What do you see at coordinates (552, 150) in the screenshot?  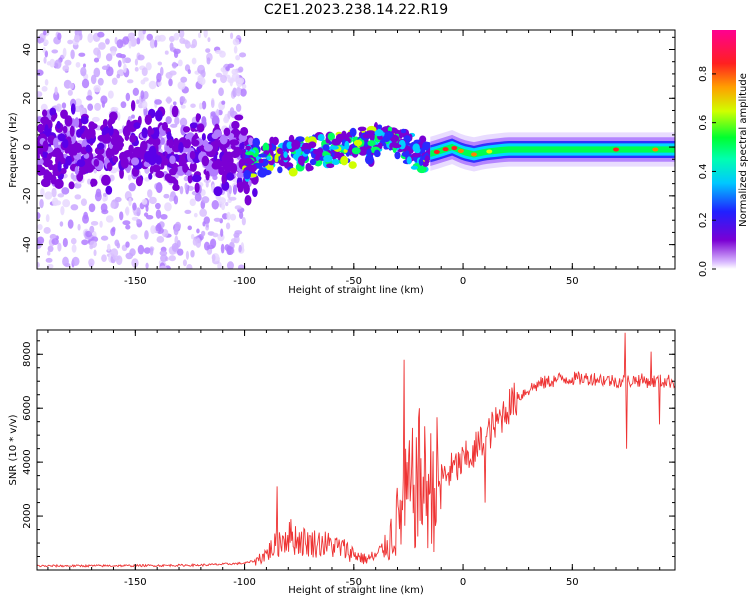 I see `spectrogram-stripe` at bounding box center [552, 150].